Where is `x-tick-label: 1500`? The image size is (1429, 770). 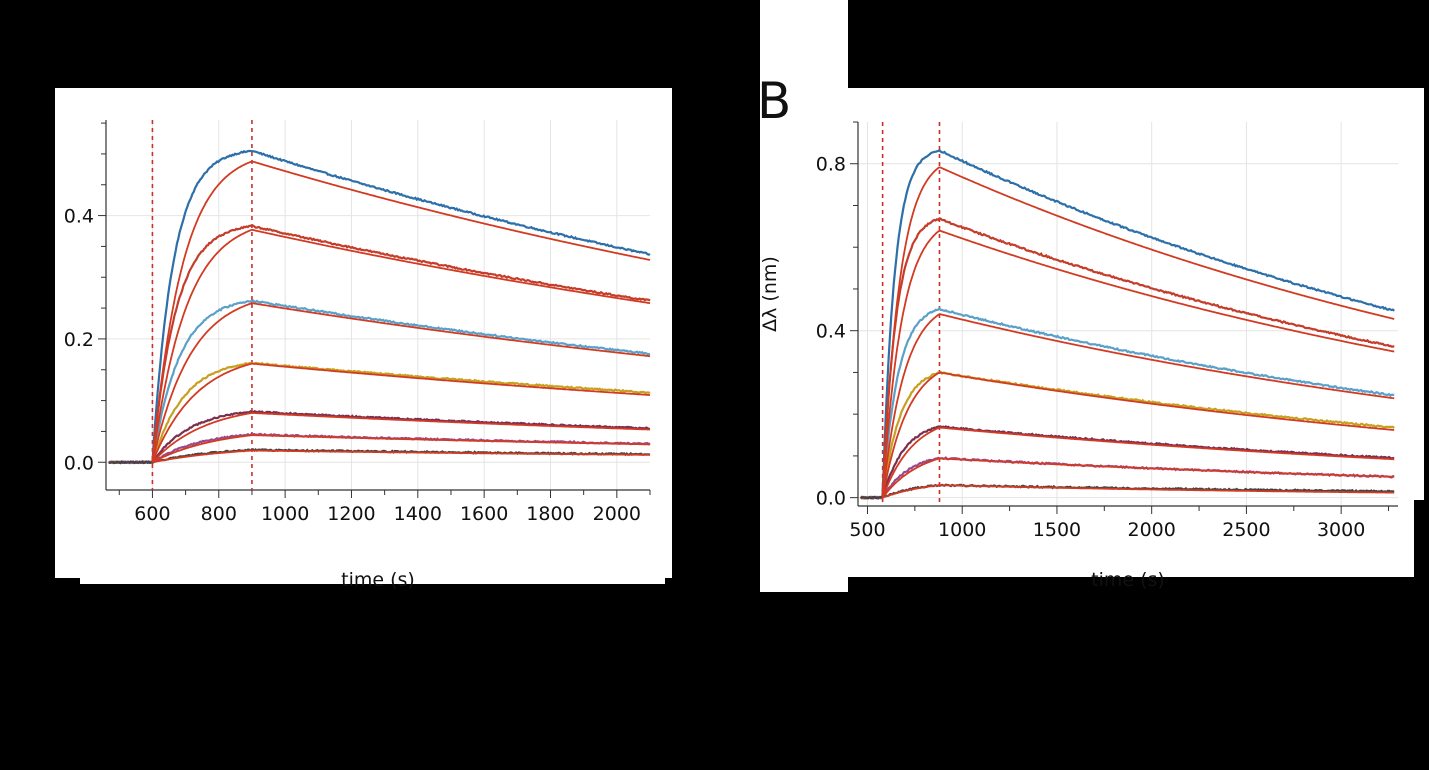
x-tick-label: 1500 is located at coordinates (1057, 530).